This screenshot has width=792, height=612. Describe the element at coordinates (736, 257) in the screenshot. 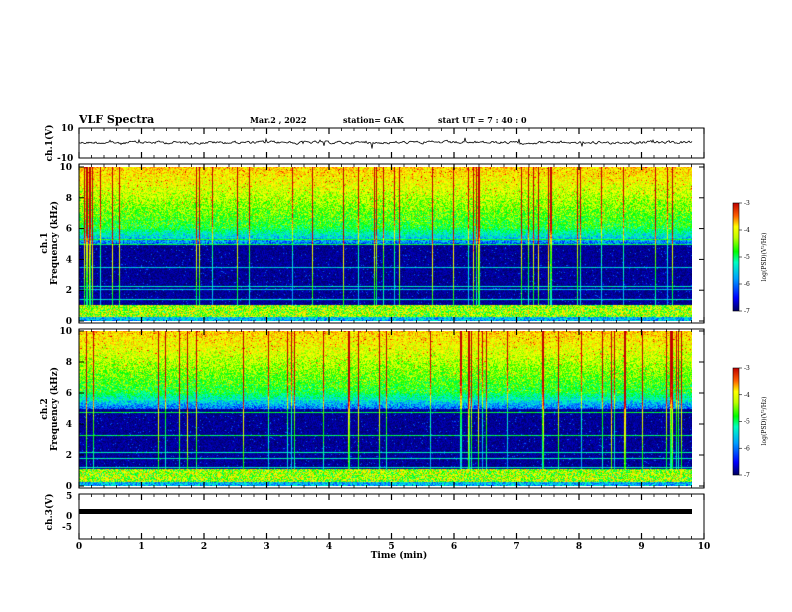

I see `ch1-colorbar-gradient` at that location.